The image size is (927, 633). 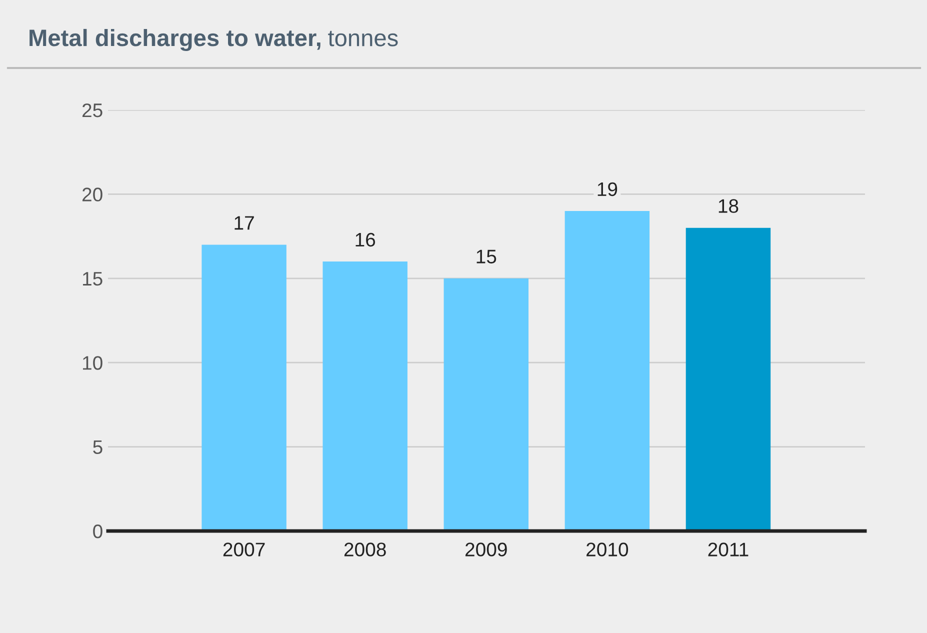 I want to click on y-tick-label: 20, so click(x=92, y=195).